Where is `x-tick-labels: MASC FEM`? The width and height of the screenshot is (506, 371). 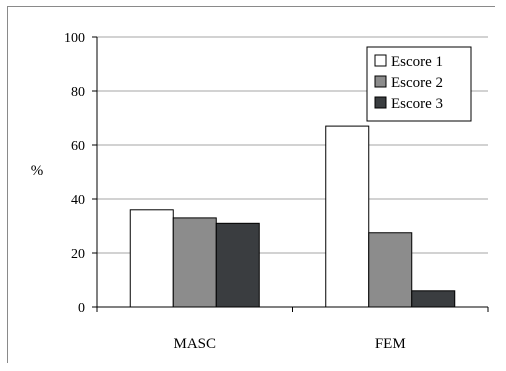 x-tick-labels: MASC FEM is located at coordinates (289, 344).